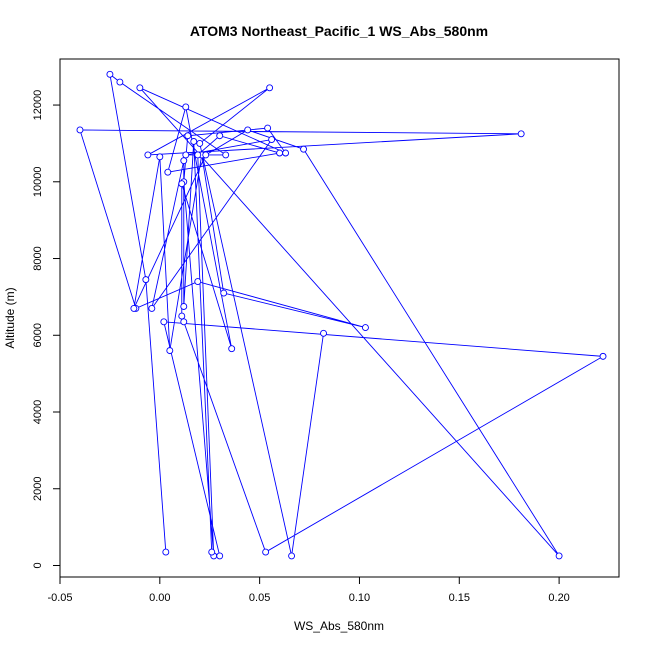  What do you see at coordinates (38, 181) in the screenshot?
I see `y-tick-label: 10000` at bounding box center [38, 181].